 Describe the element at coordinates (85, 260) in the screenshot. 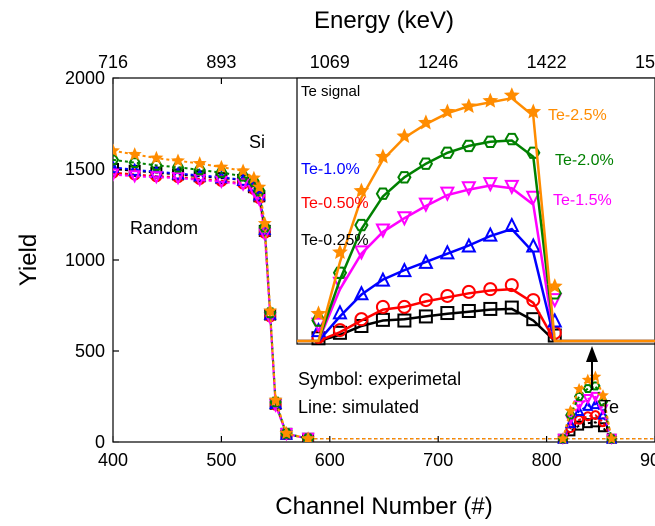

I see `y-tick-label: 1000` at that location.